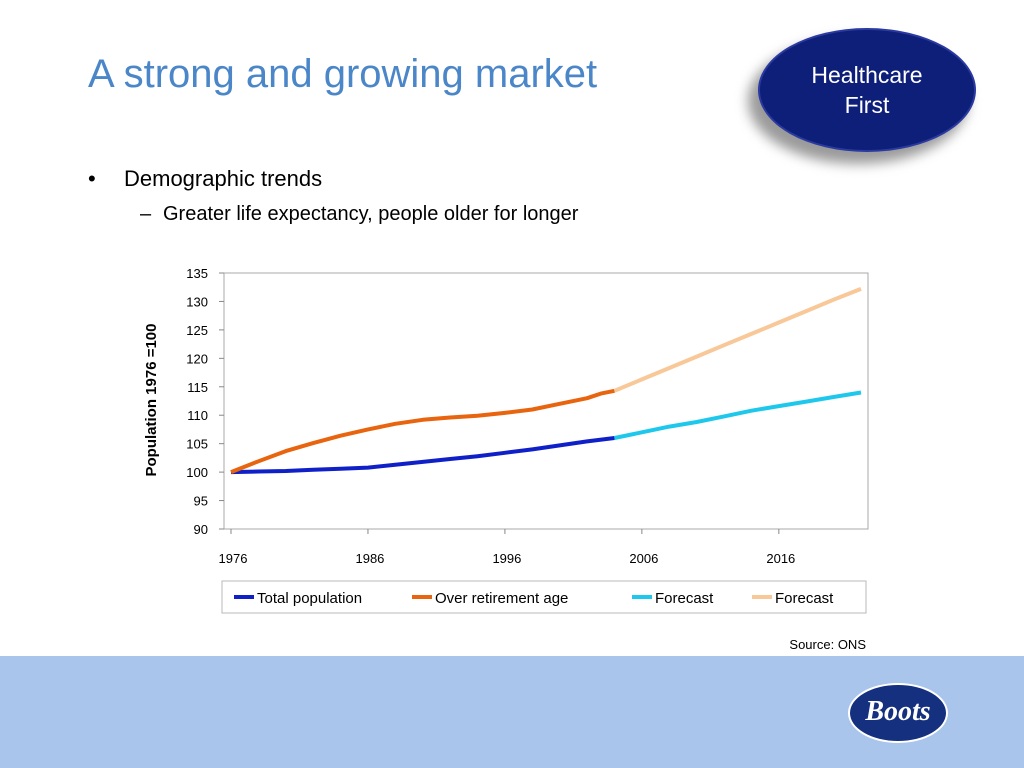 This screenshot has height=768, width=1024. I want to click on y-tick-label: 130, so click(197, 301).